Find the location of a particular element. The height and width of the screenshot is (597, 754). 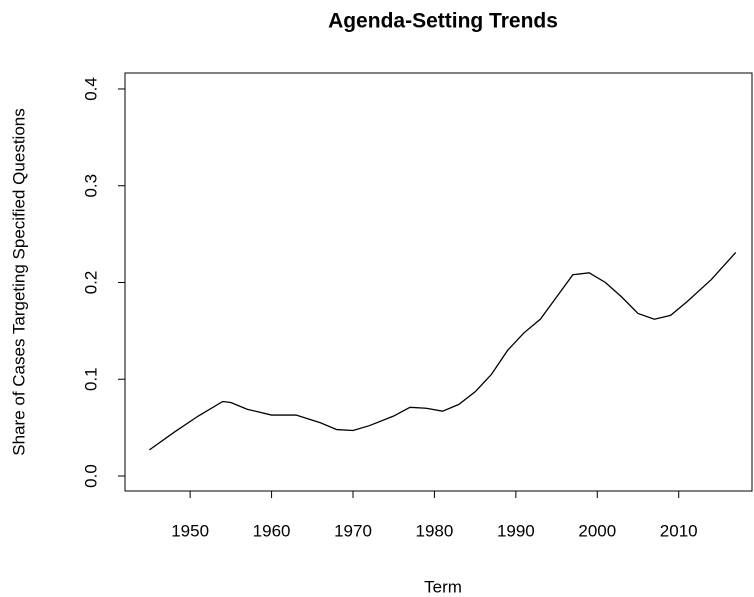

x-tick-label: 1980 is located at coordinates (435, 530).